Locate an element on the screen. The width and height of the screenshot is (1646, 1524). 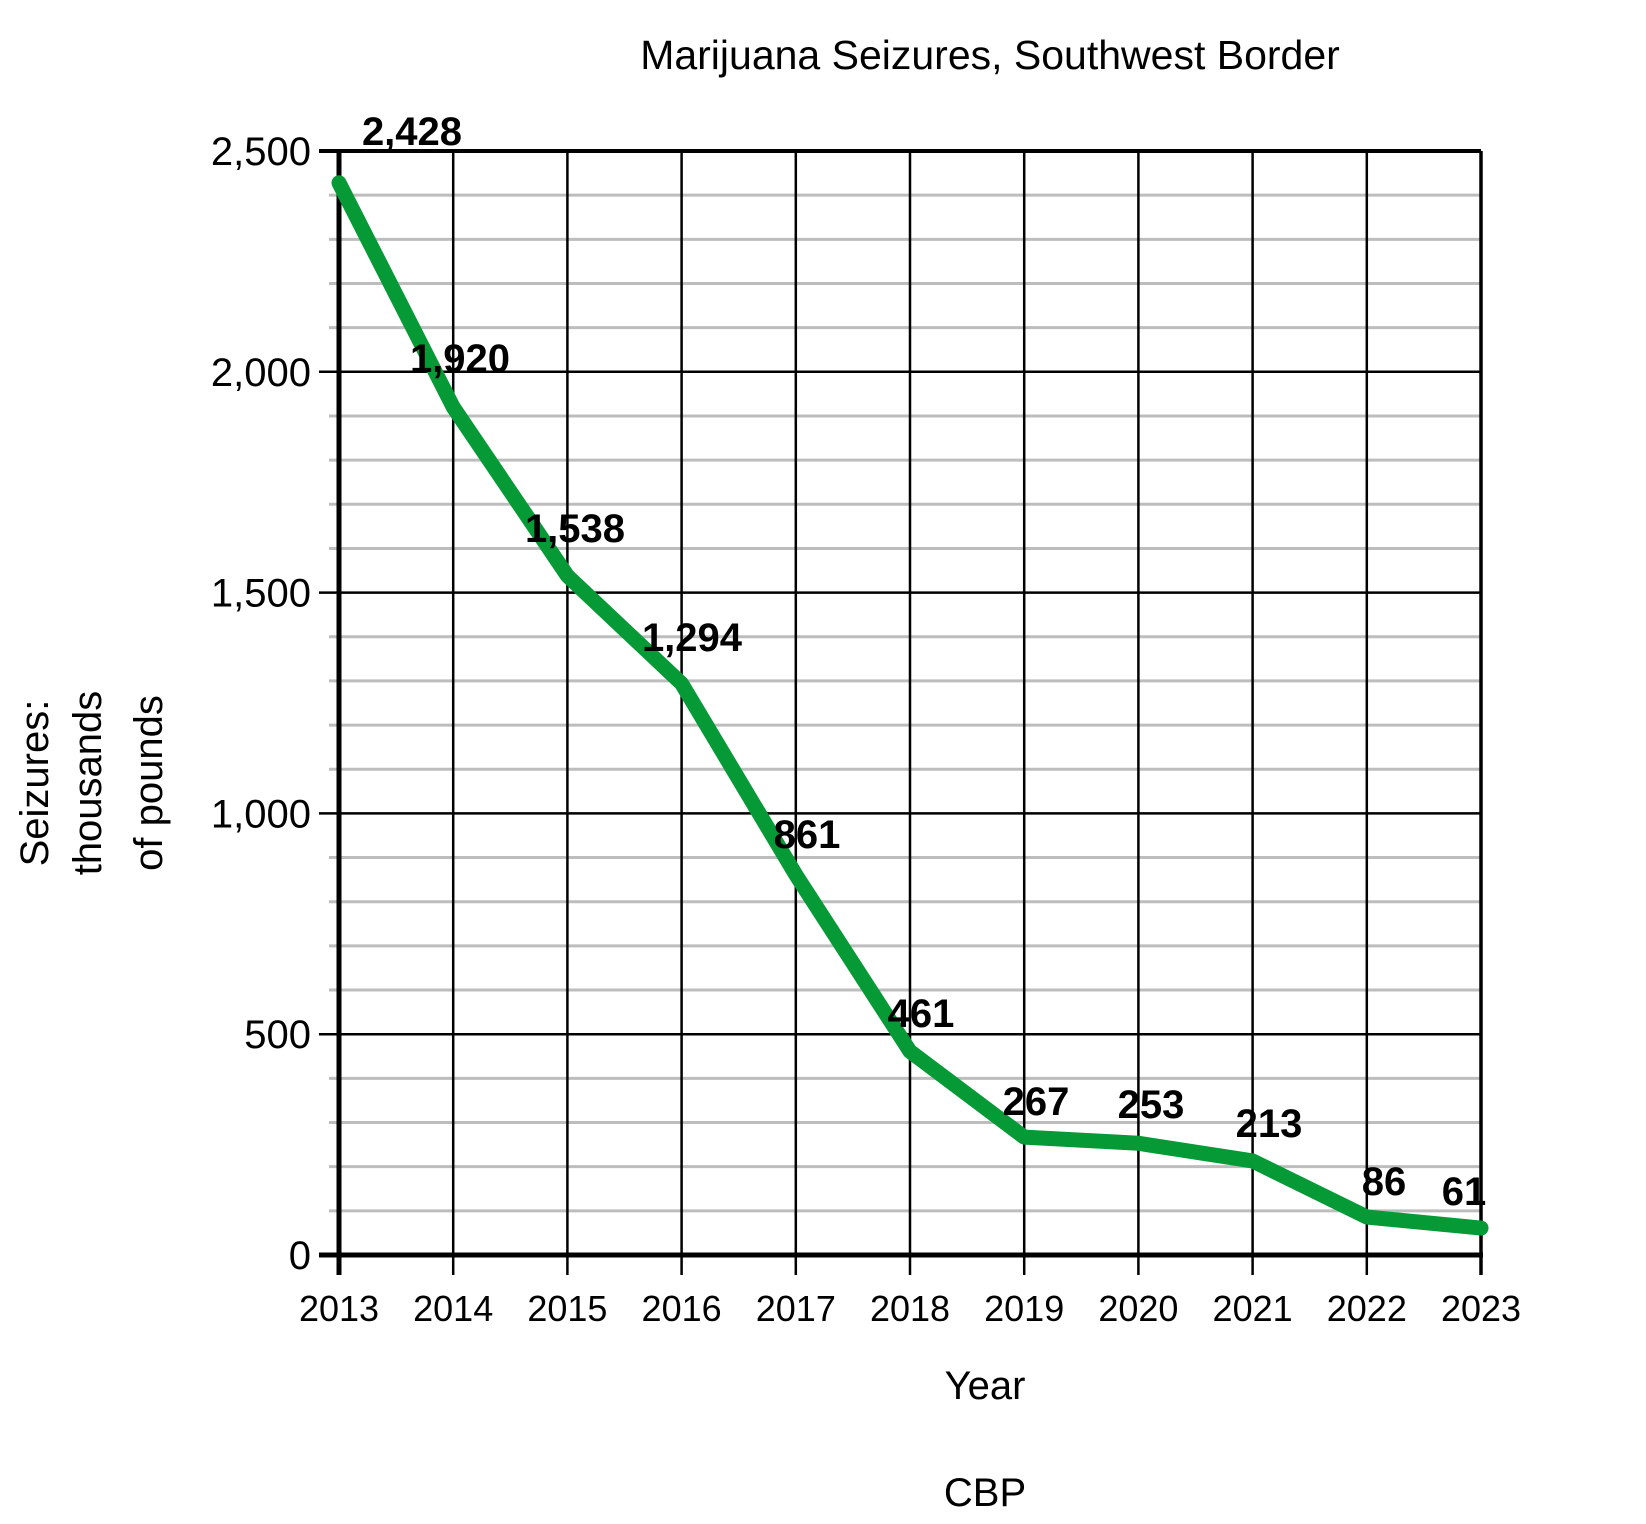
x-tick-label: 2018 is located at coordinates (910, 1308).